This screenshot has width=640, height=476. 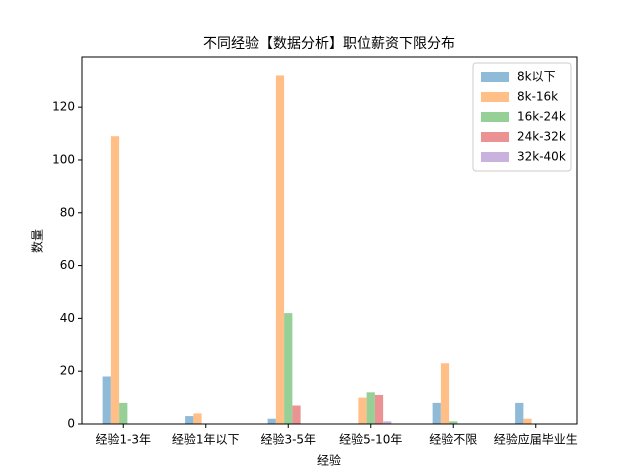 I want to click on legend-label: 32k-40k, so click(x=541, y=157).